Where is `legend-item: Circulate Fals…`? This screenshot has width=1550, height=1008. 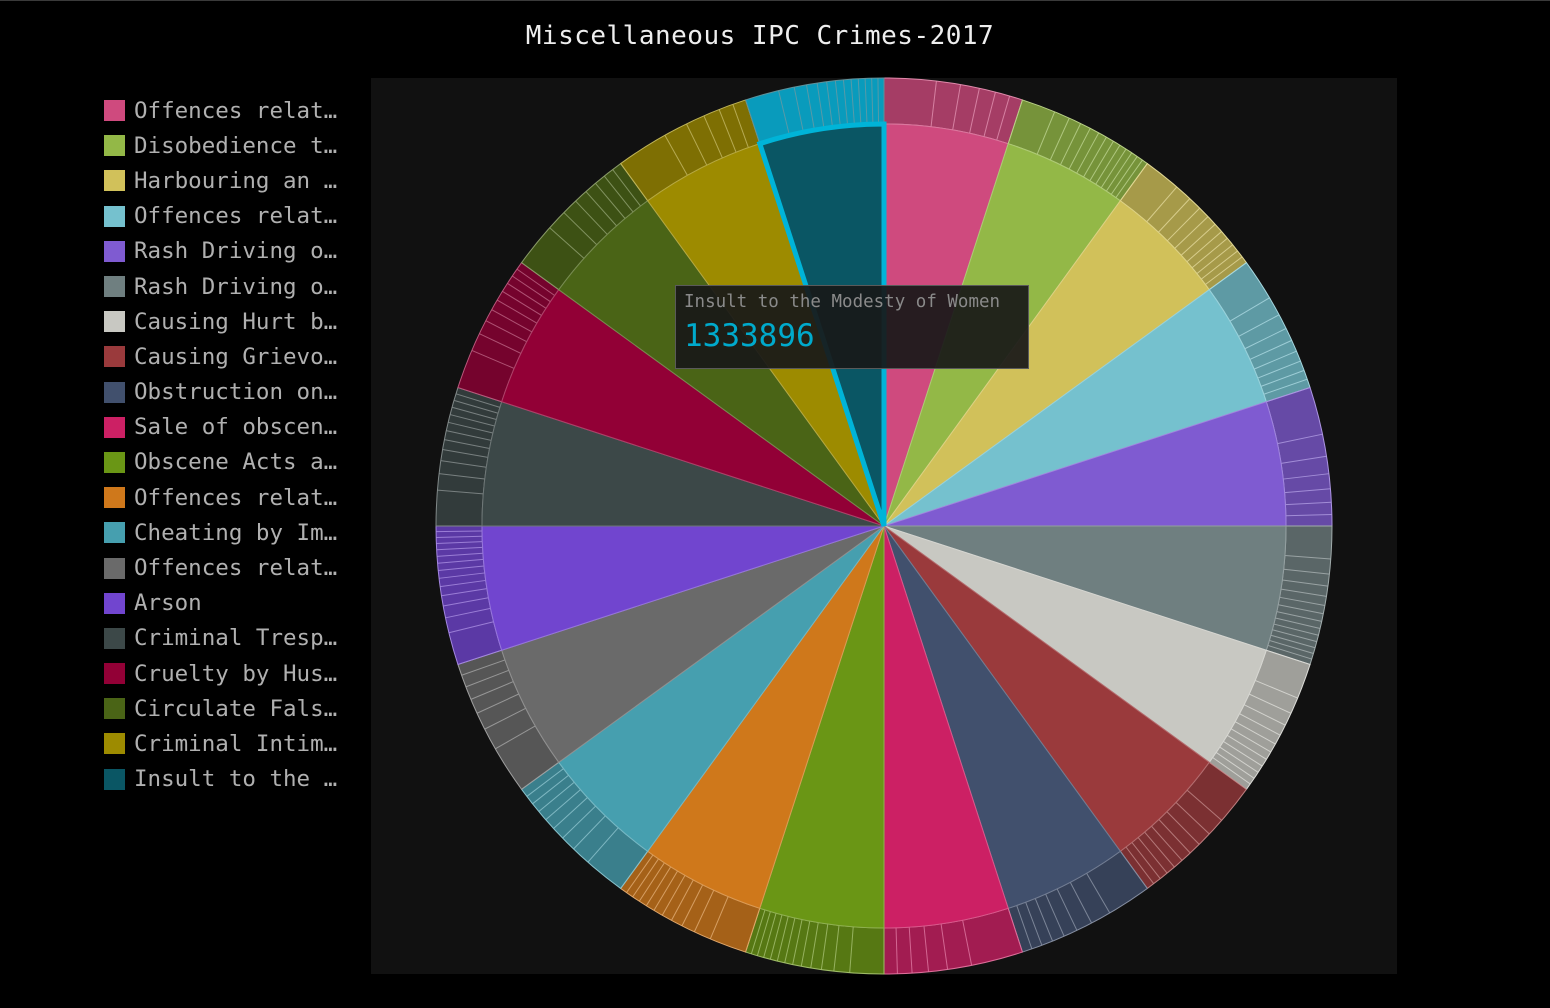
legend-item: Circulate Fals… is located at coordinates (229, 708).